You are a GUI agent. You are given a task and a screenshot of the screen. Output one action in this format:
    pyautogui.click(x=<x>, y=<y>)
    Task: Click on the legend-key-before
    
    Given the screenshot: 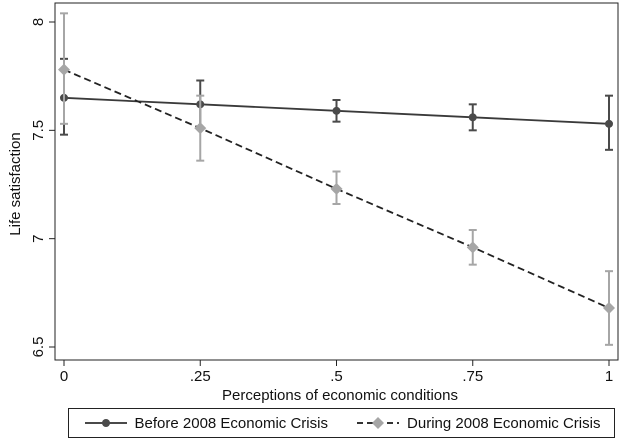 What is the action you would take?
    pyautogui.click(x=105, y=423)
    